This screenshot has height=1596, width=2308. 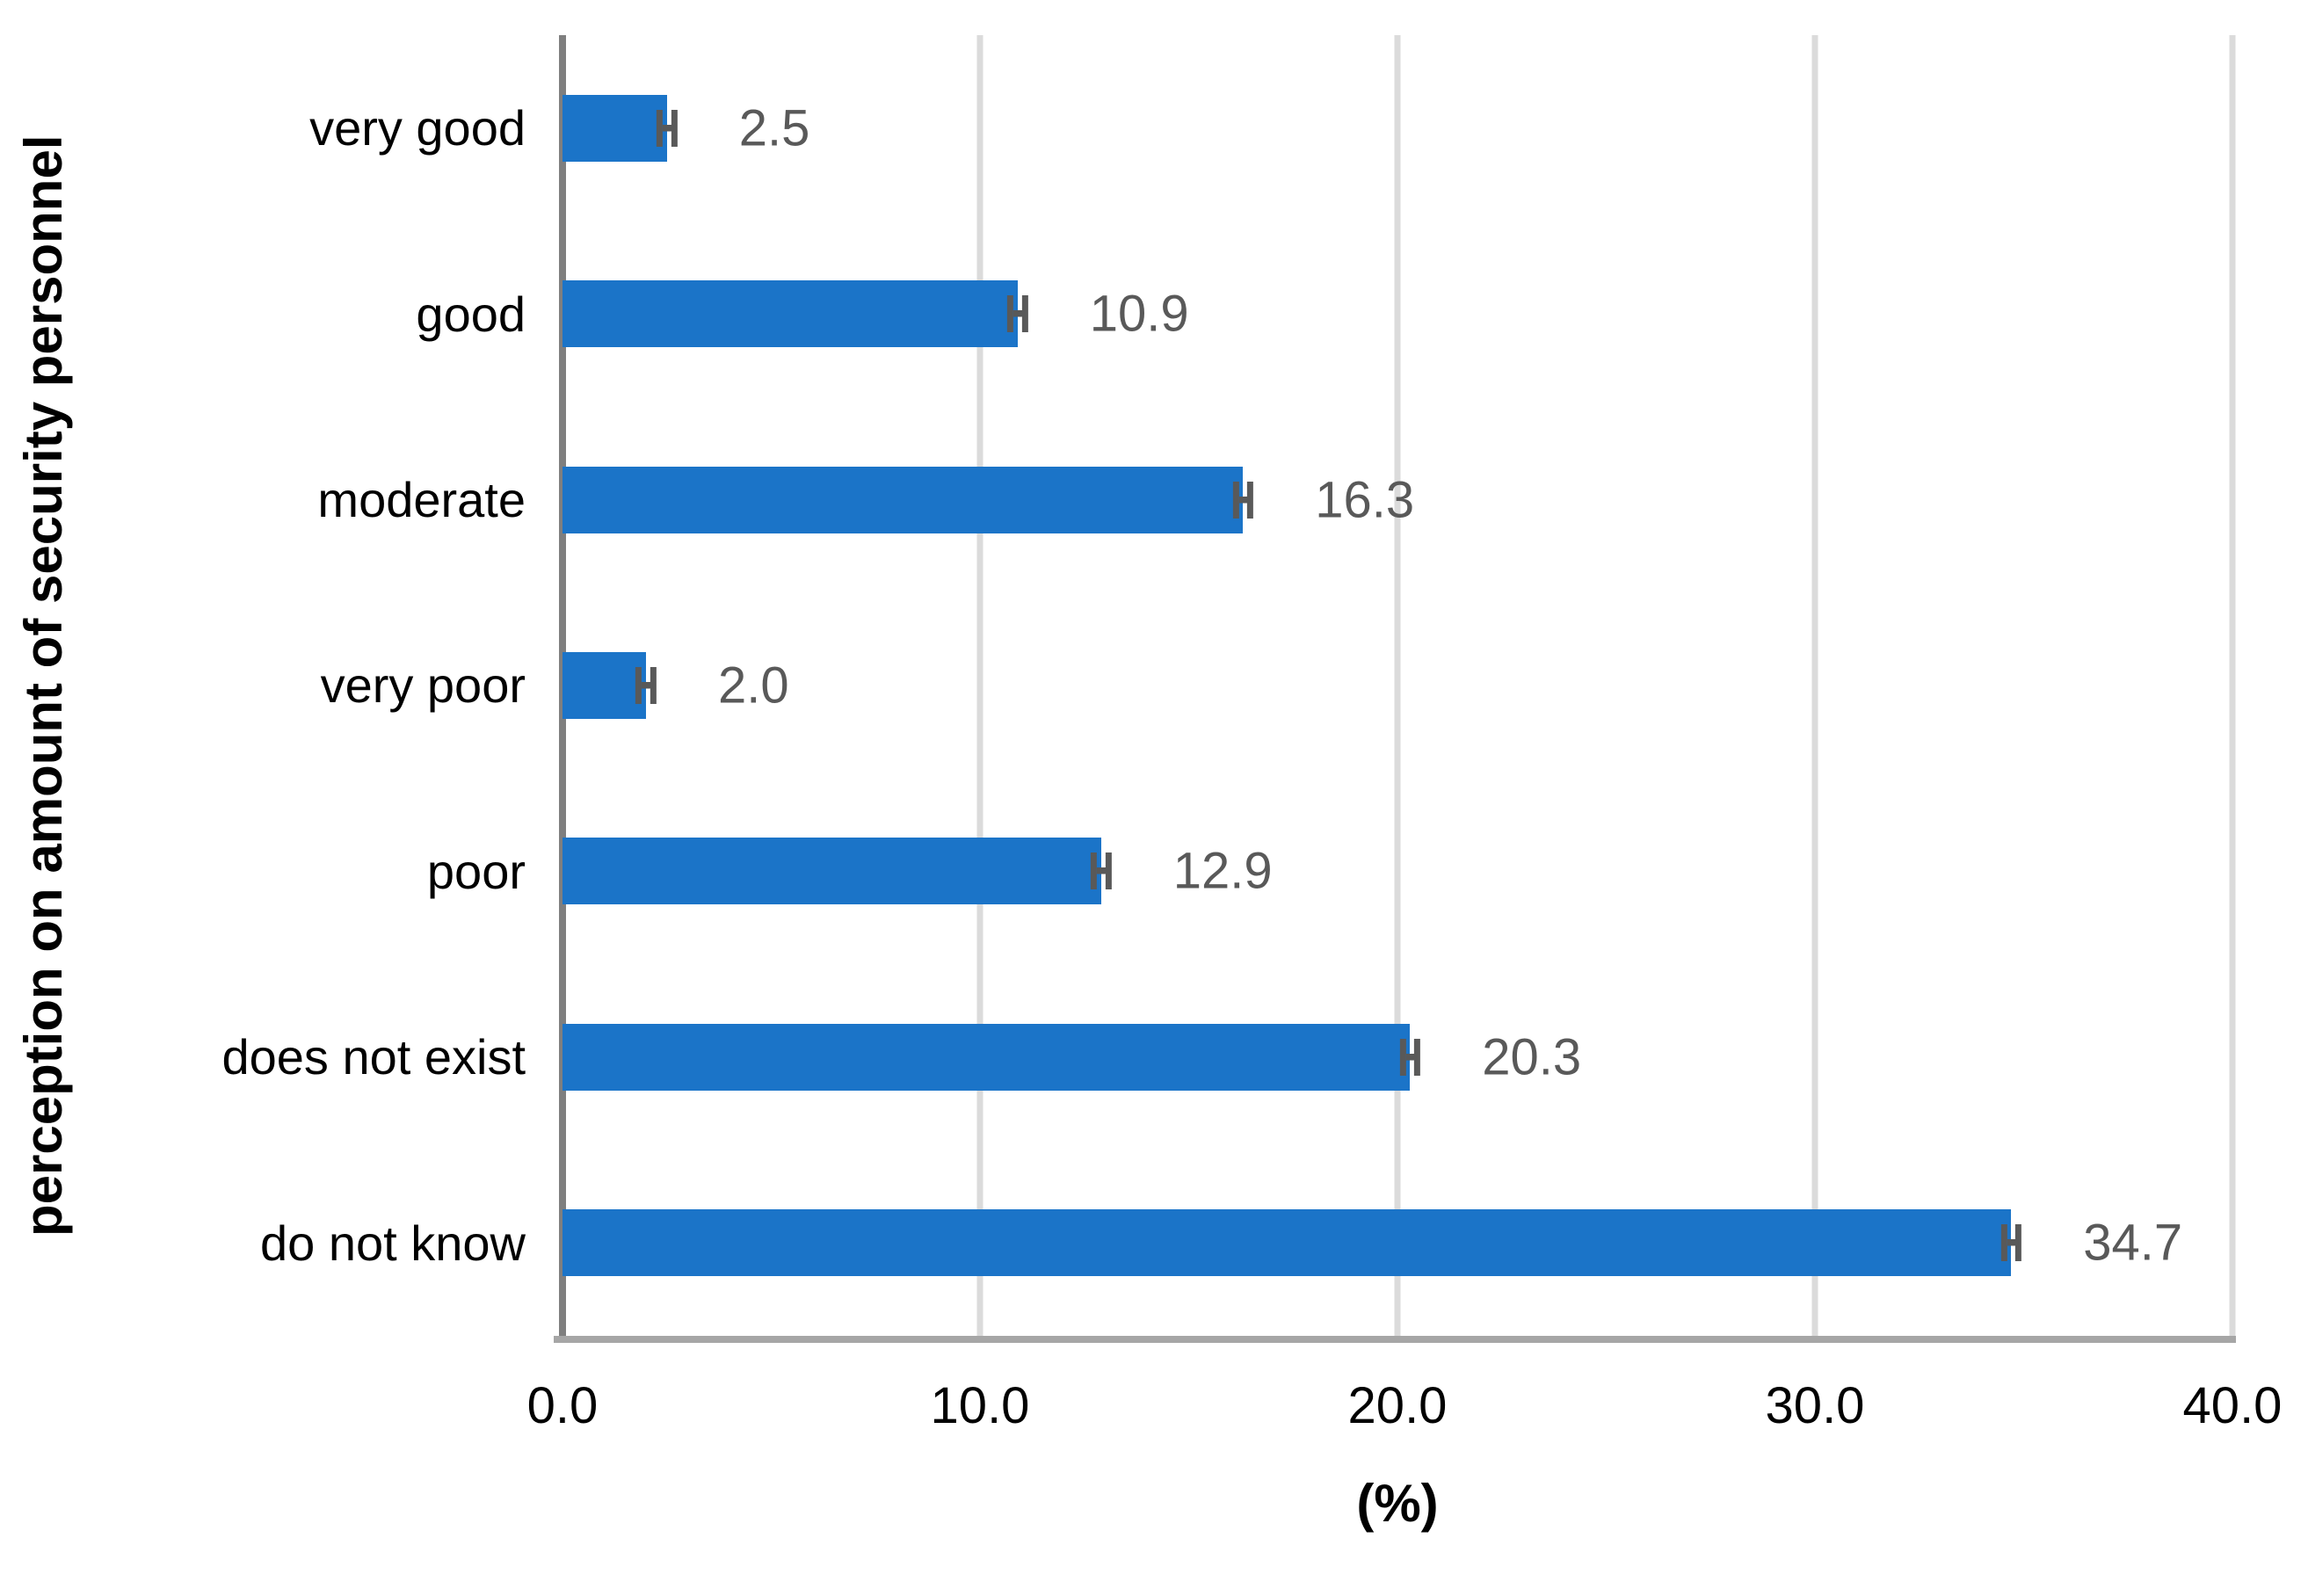 I want to click on x-axis-line, so click(x=1395, y=1339).